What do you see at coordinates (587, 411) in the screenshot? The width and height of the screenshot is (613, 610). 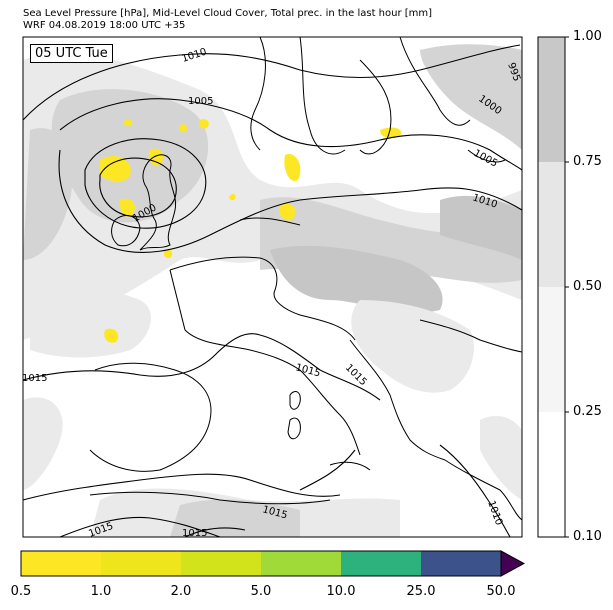 I see `cloud-colorbar-tick: 0.25` at bounding box center [587, 411].